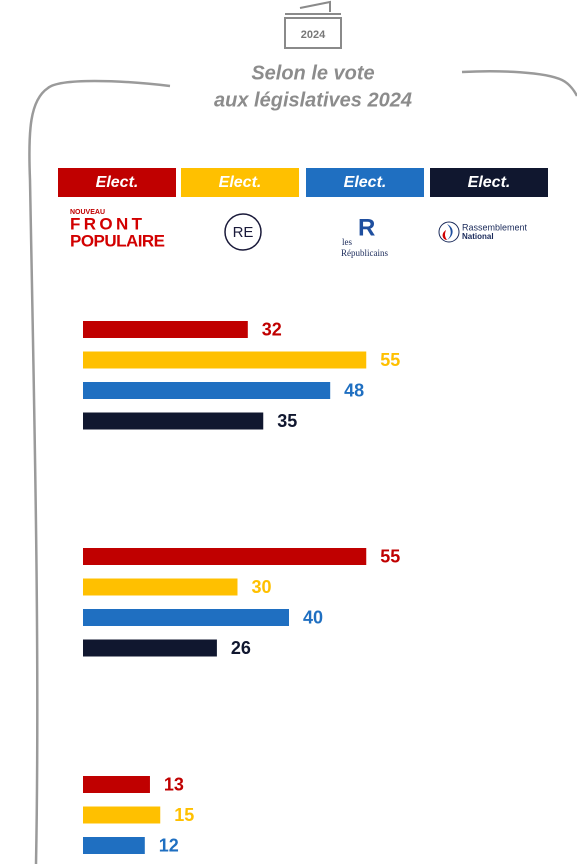 The width and height of the screenshot is (577, 864). What do you see at coordinates (241, 648) in the screenshot?
I see `value-label: 26` at bounding box center [241, 648].